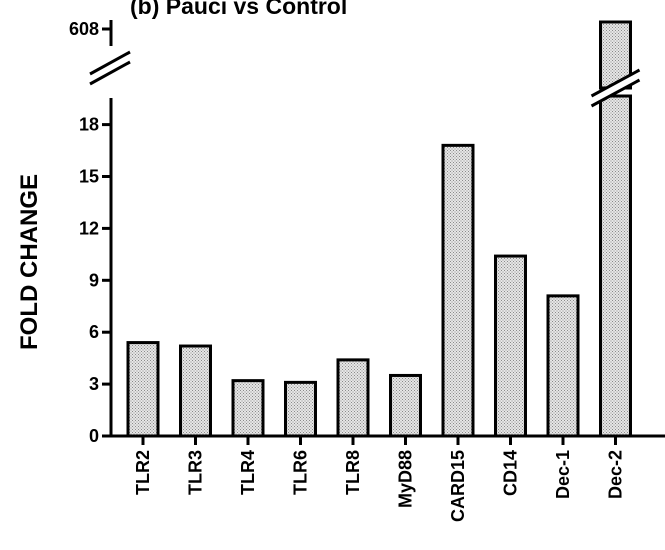 This screenshot has width=665, height=550. Describe the element at coordinates (353, 472) in the screenshot. I see `x-category-label: TLR8` at that location.